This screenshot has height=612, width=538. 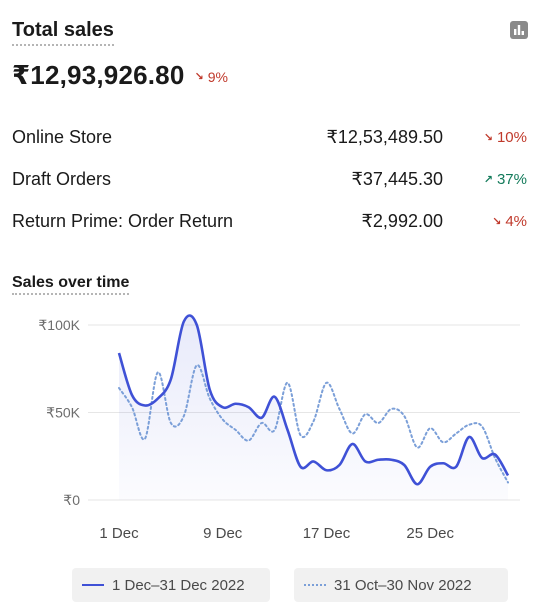 What do you see at coordinates (402, 221) in the screenshot?
I see `breakdown-value: ₹2,992.00` at bounding box center [402, 221].